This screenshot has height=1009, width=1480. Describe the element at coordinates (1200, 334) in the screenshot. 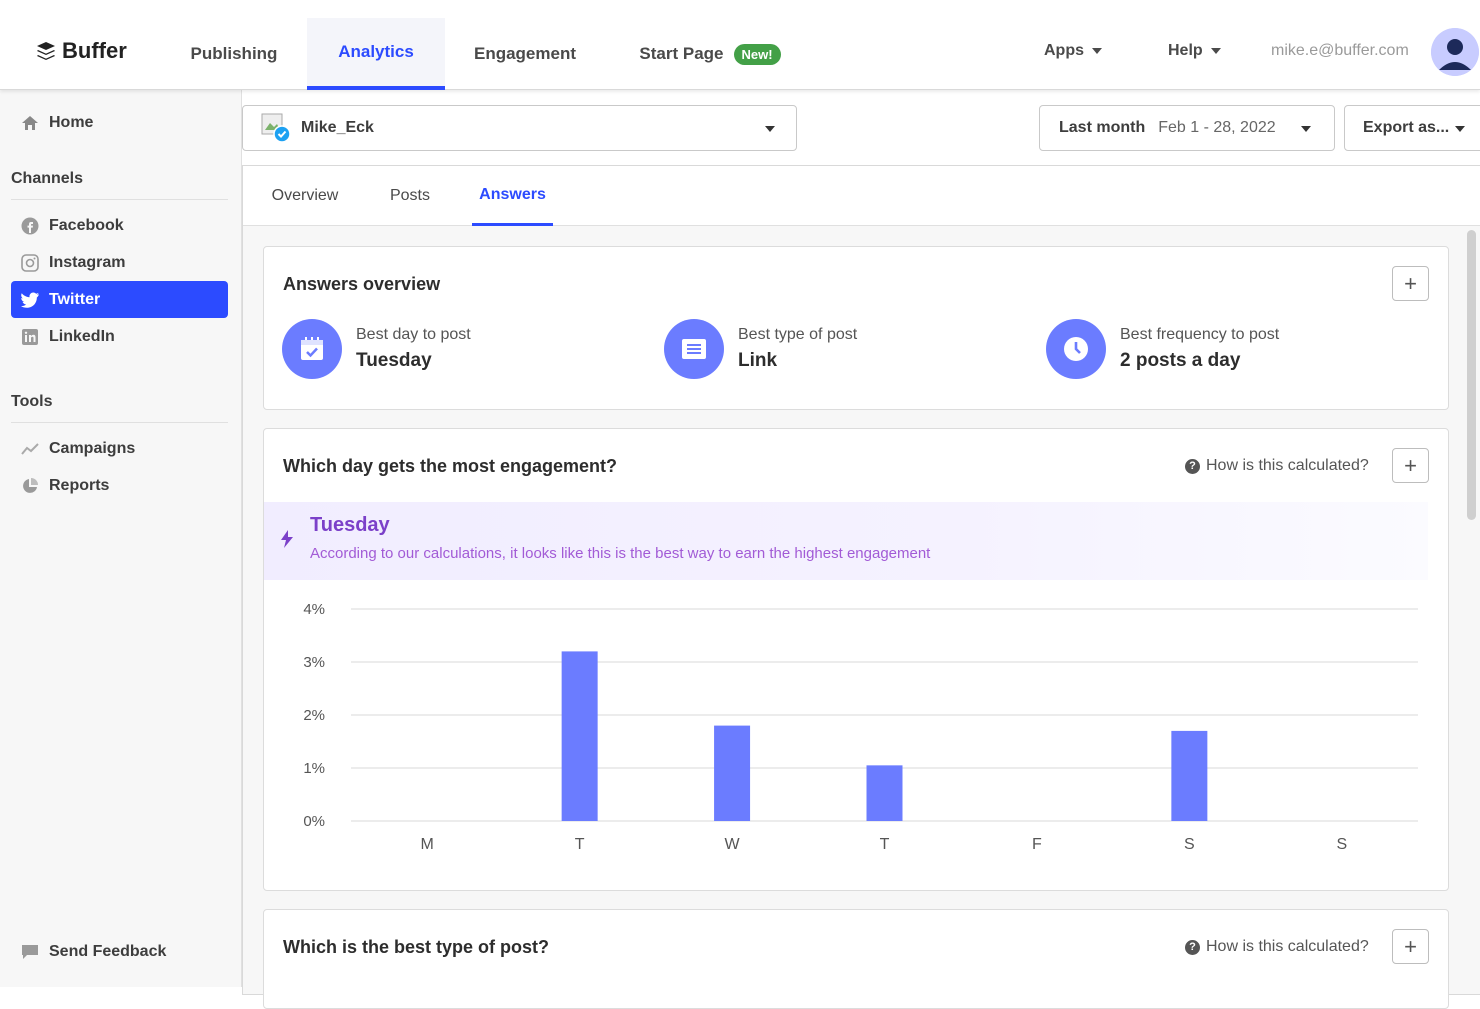

I see `stat-label: Best frequency to post` at that location.